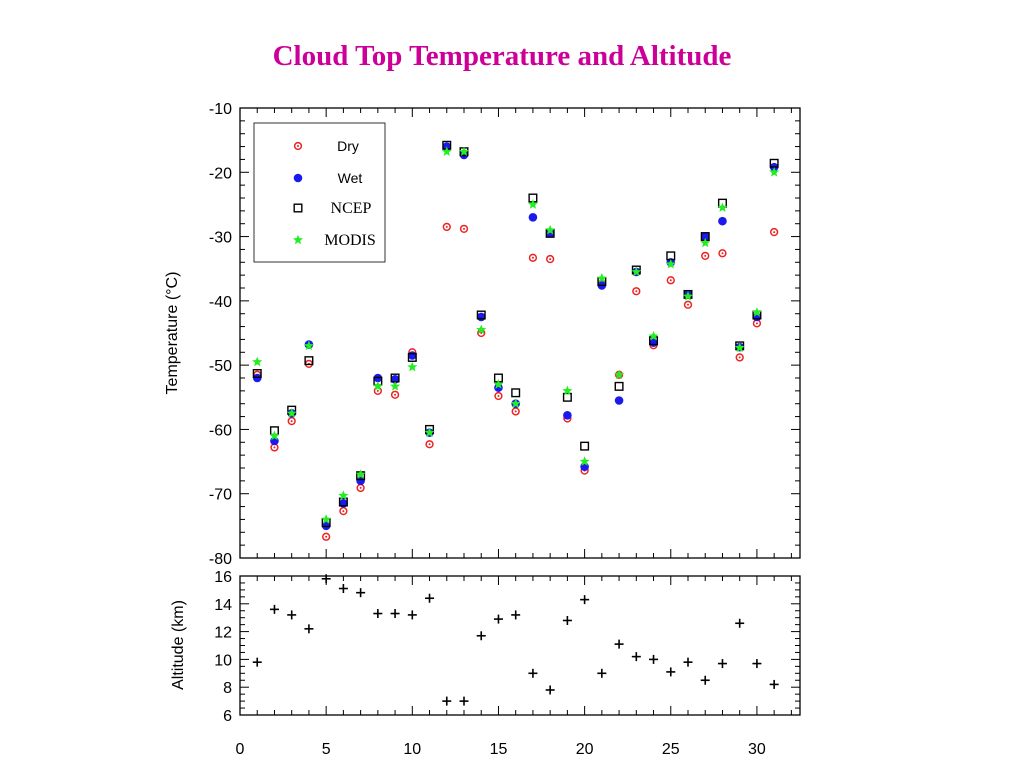  I want to click on legend: Dry Wet NCEP MODIS, so click(319, 192).